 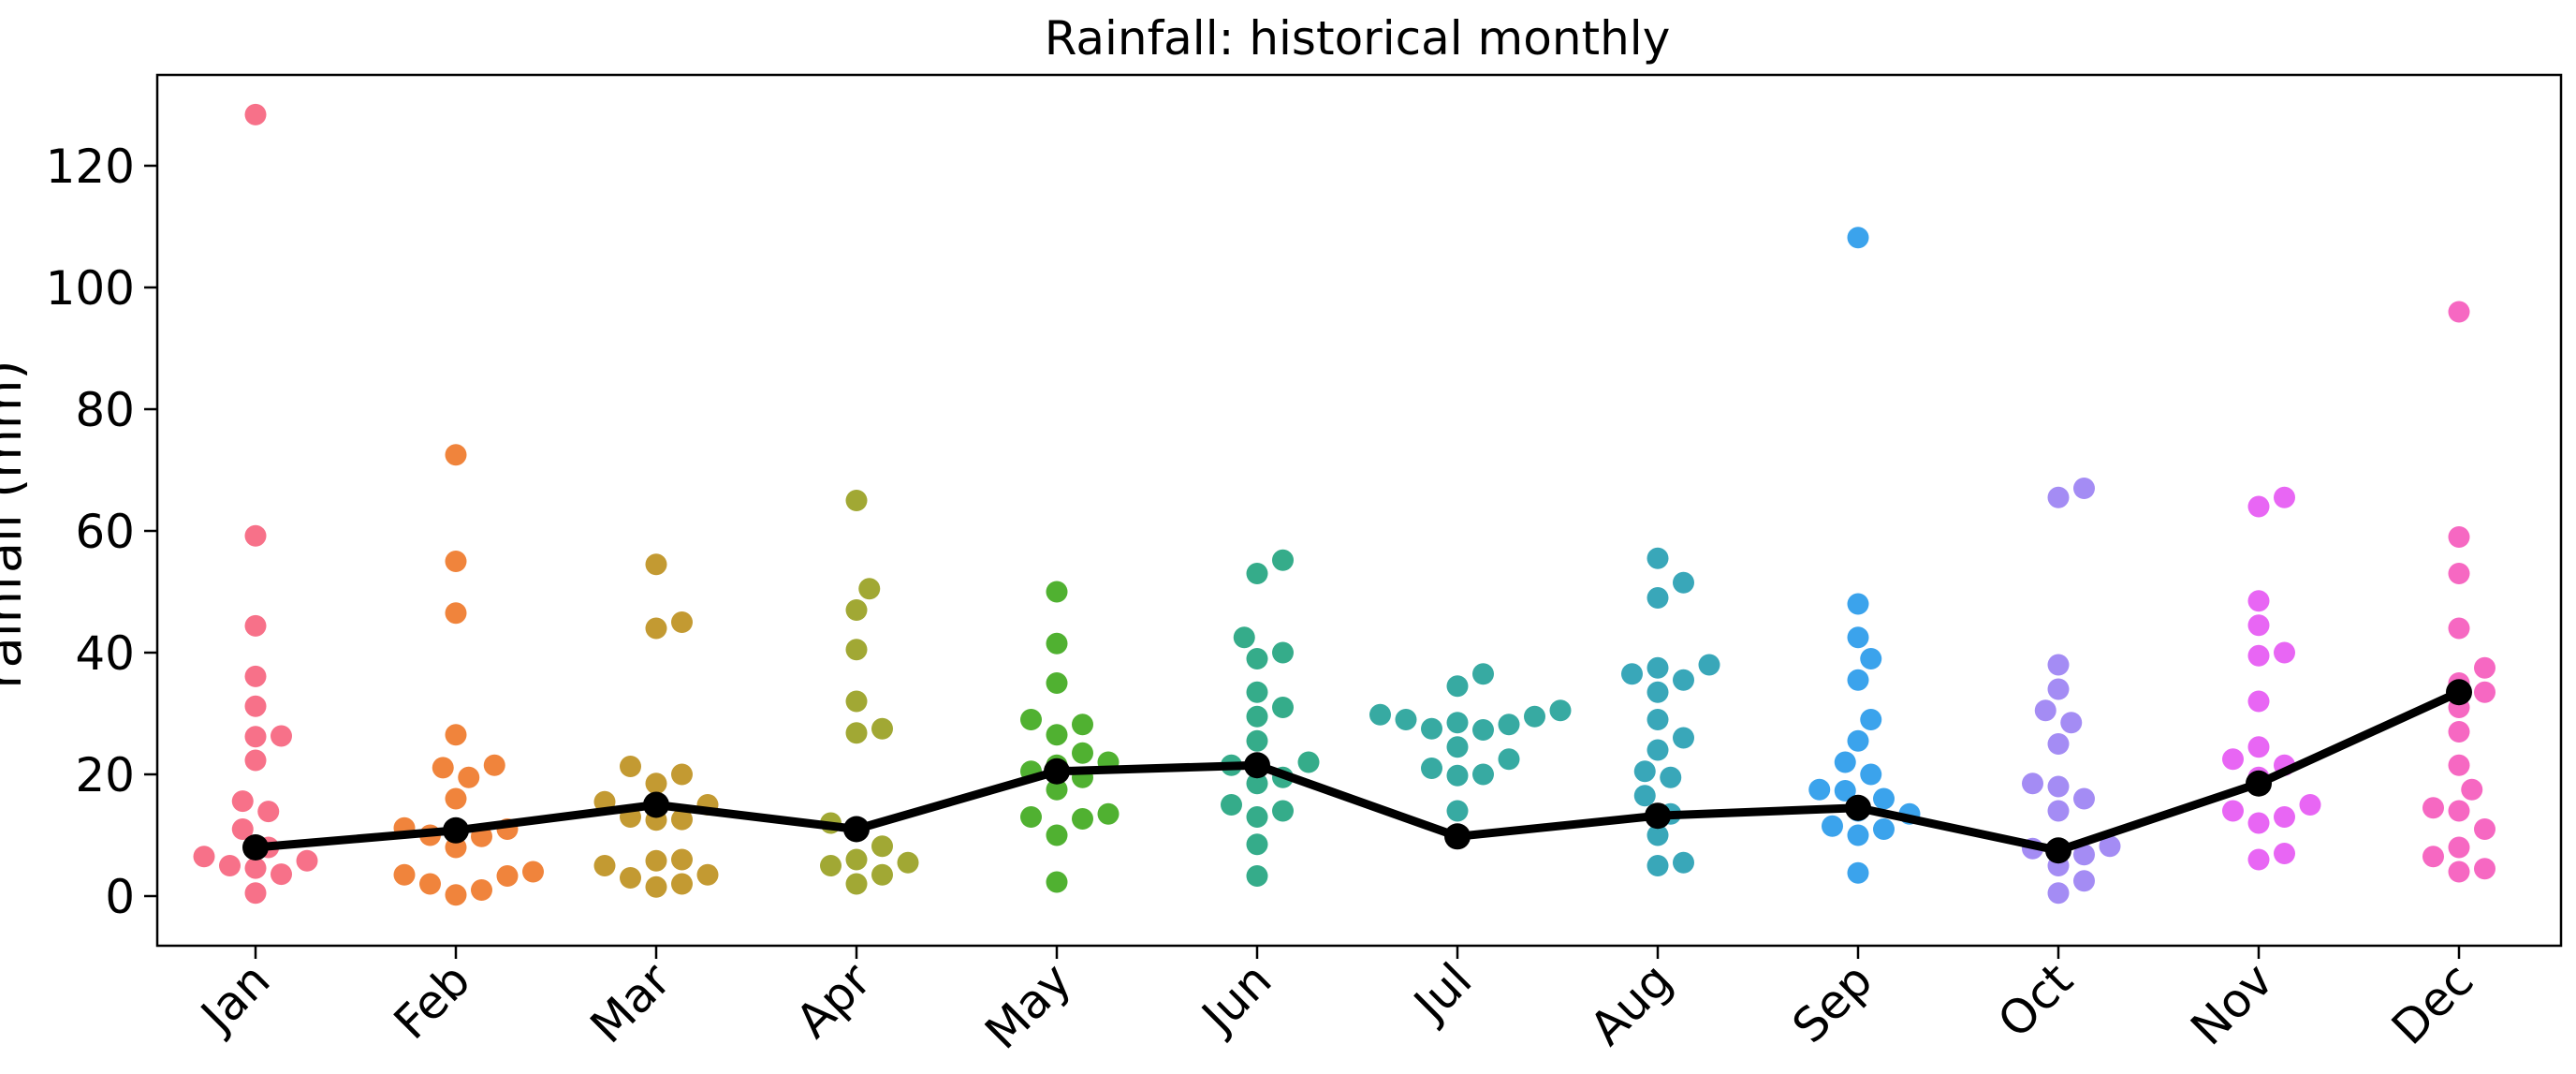 What do you see at coordinates (105, 775) in the screenshot?
I see `y-tick-label: 20` at bounding box center [105, 775].